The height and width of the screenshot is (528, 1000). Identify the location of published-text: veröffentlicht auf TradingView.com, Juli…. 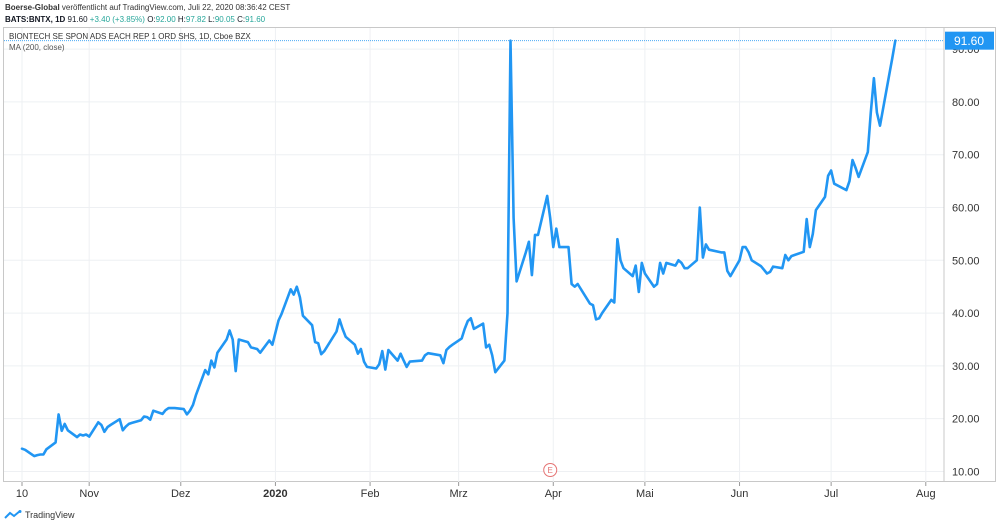
(176, 7).